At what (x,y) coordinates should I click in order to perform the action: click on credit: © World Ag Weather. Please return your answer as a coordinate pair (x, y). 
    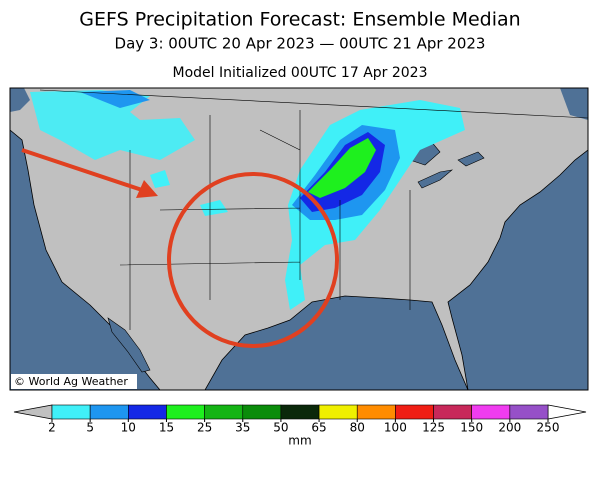
    Looking at the image, I should click on (71, 381).